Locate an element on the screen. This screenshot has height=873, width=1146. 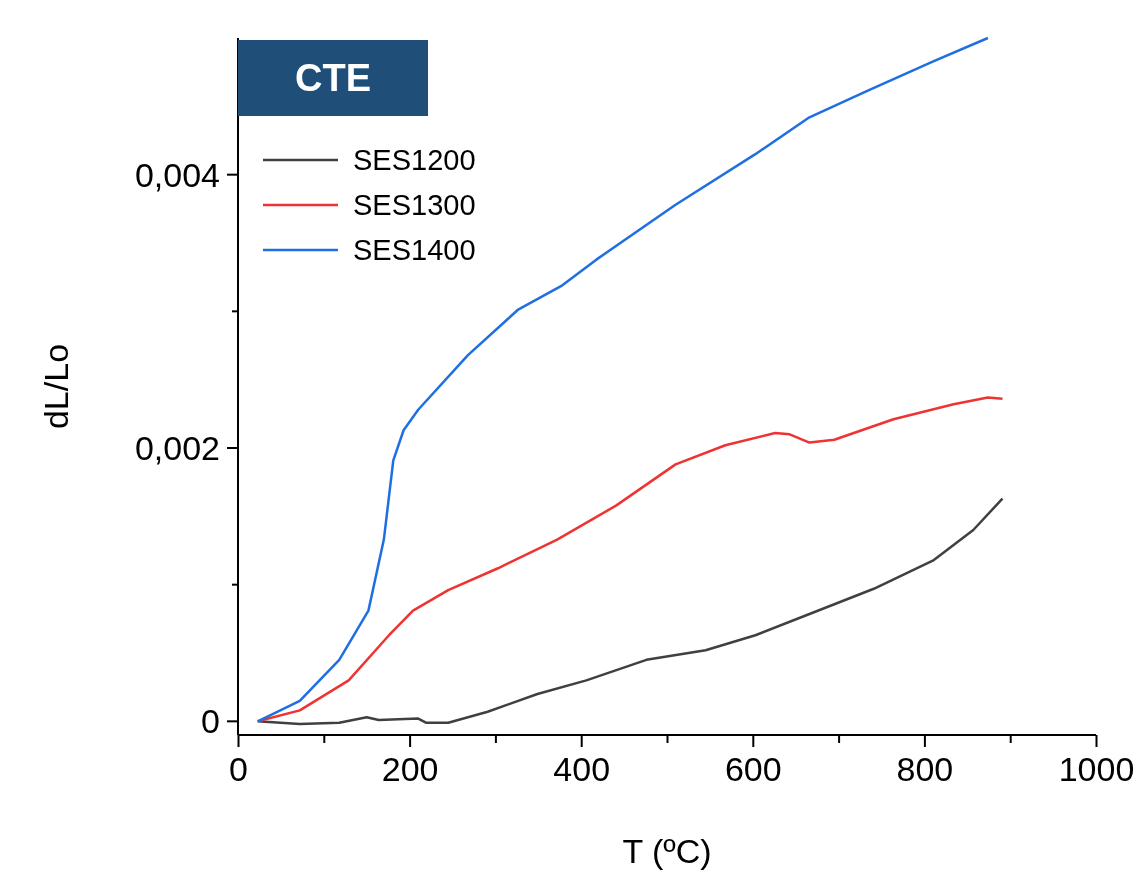
x-tick-label: 600 is located at coordinates (753, 769).